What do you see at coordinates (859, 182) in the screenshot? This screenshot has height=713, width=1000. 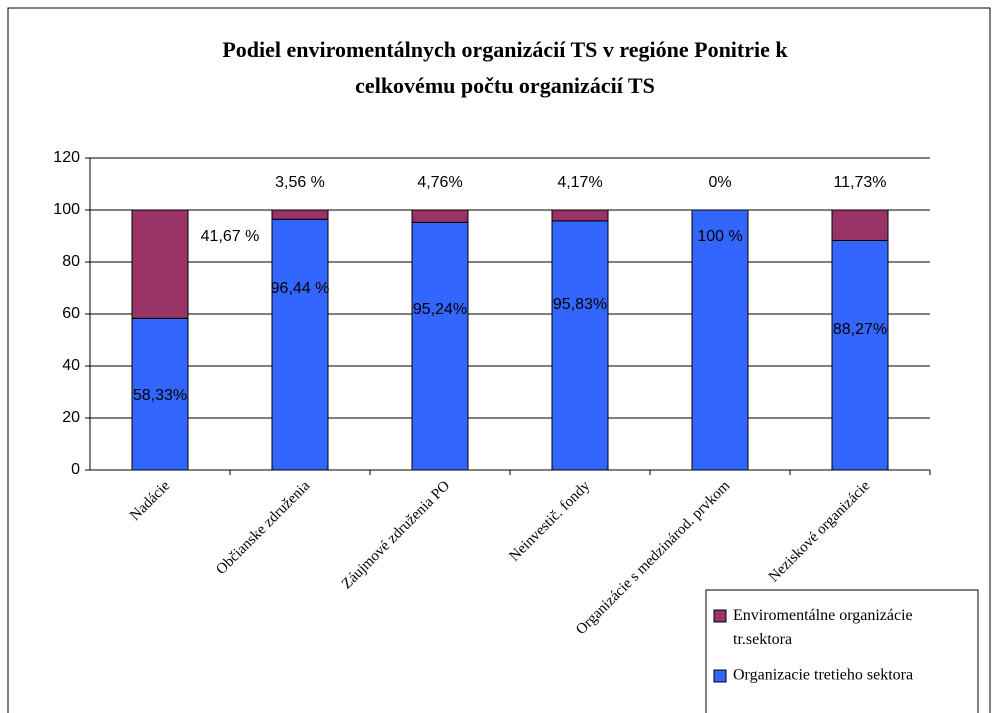 I see `value-label: 11,73%` at bounding box center [859, 182].